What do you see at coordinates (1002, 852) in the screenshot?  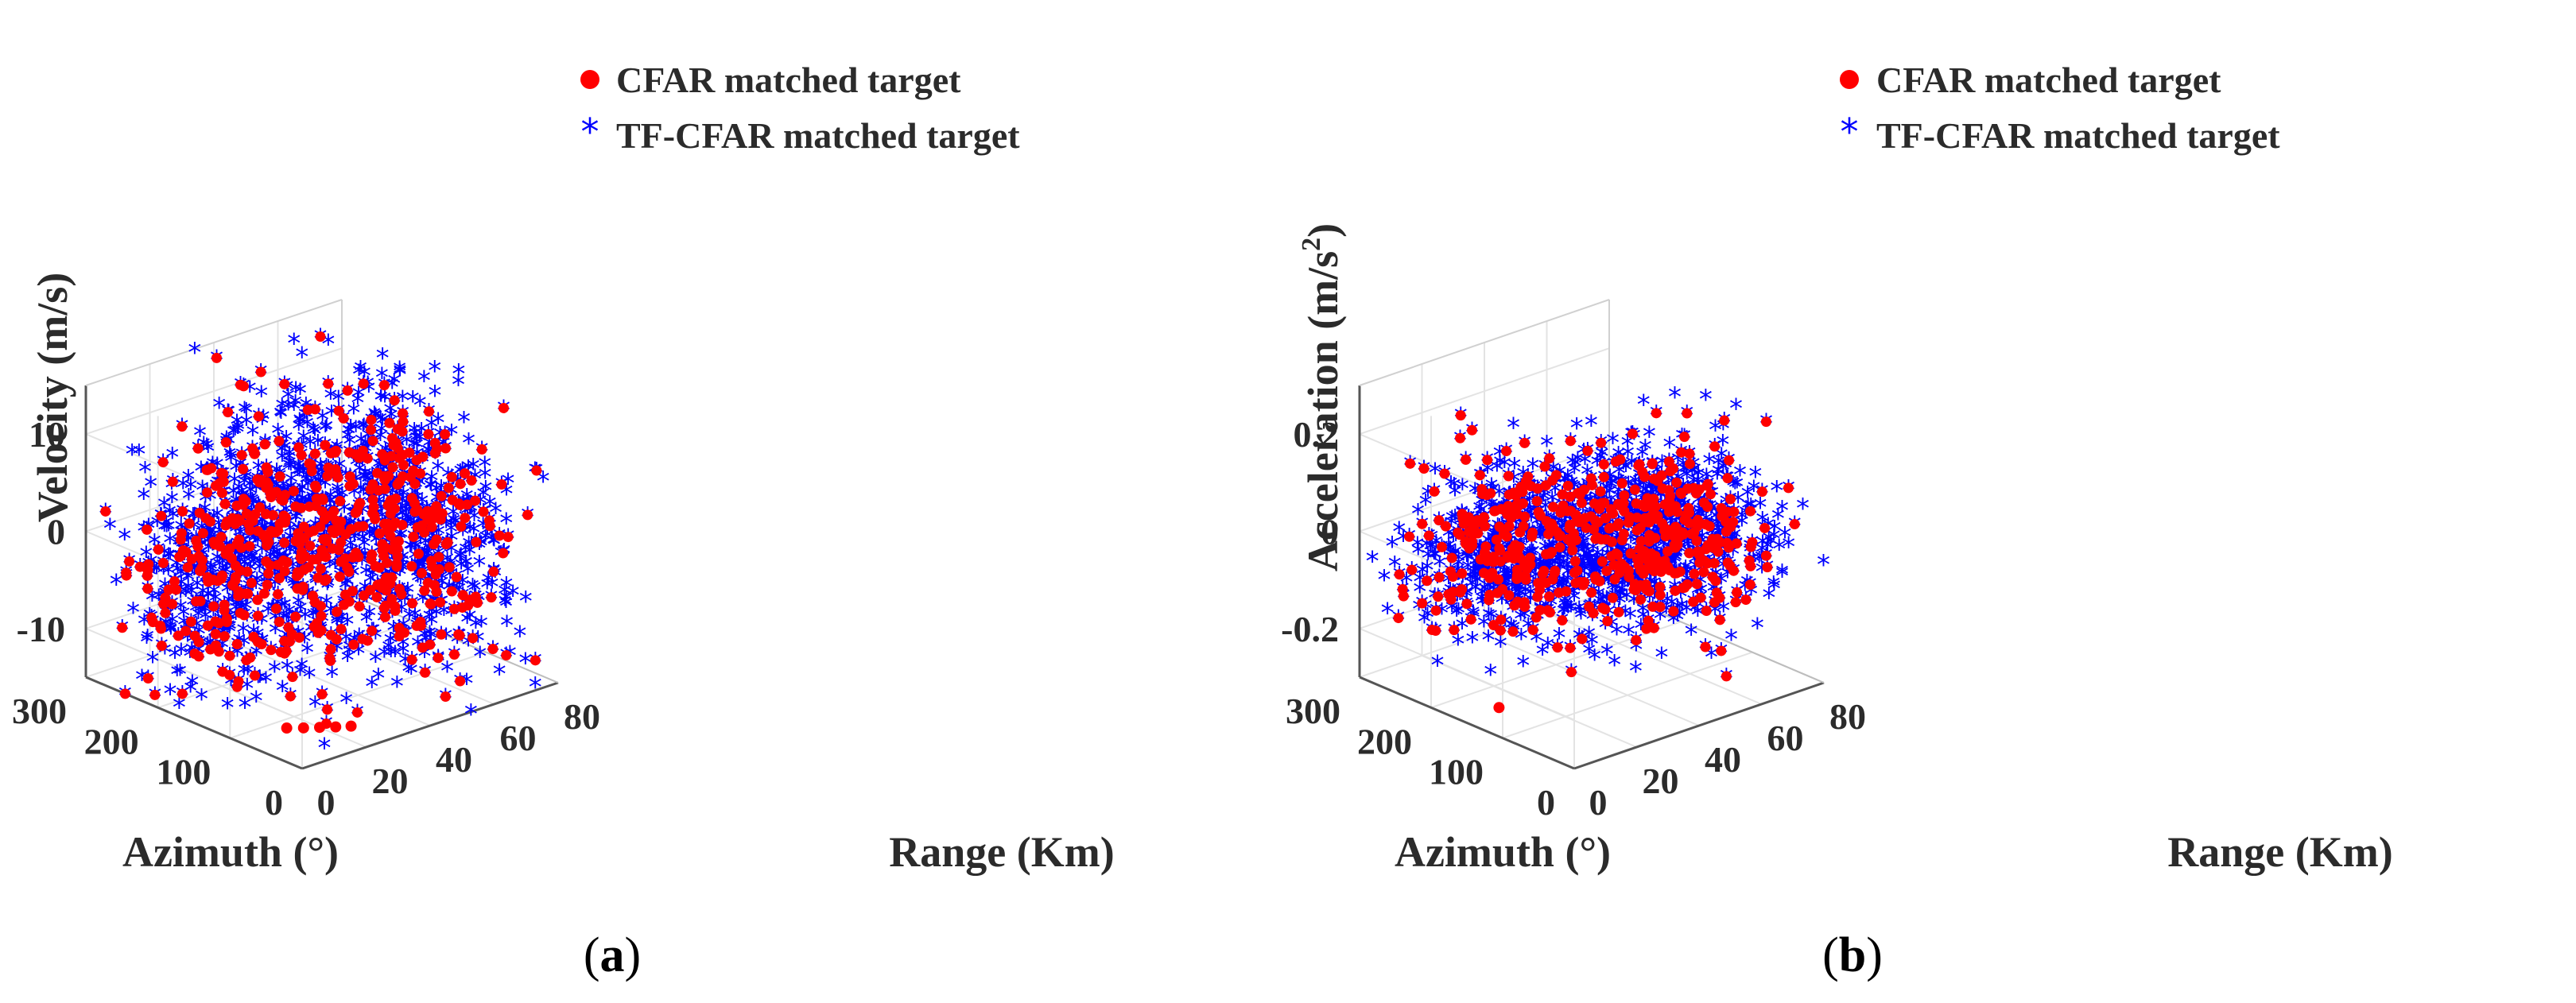 I see `x-axis-label-a: Range (Km)` at bounding box center [1002, 852].